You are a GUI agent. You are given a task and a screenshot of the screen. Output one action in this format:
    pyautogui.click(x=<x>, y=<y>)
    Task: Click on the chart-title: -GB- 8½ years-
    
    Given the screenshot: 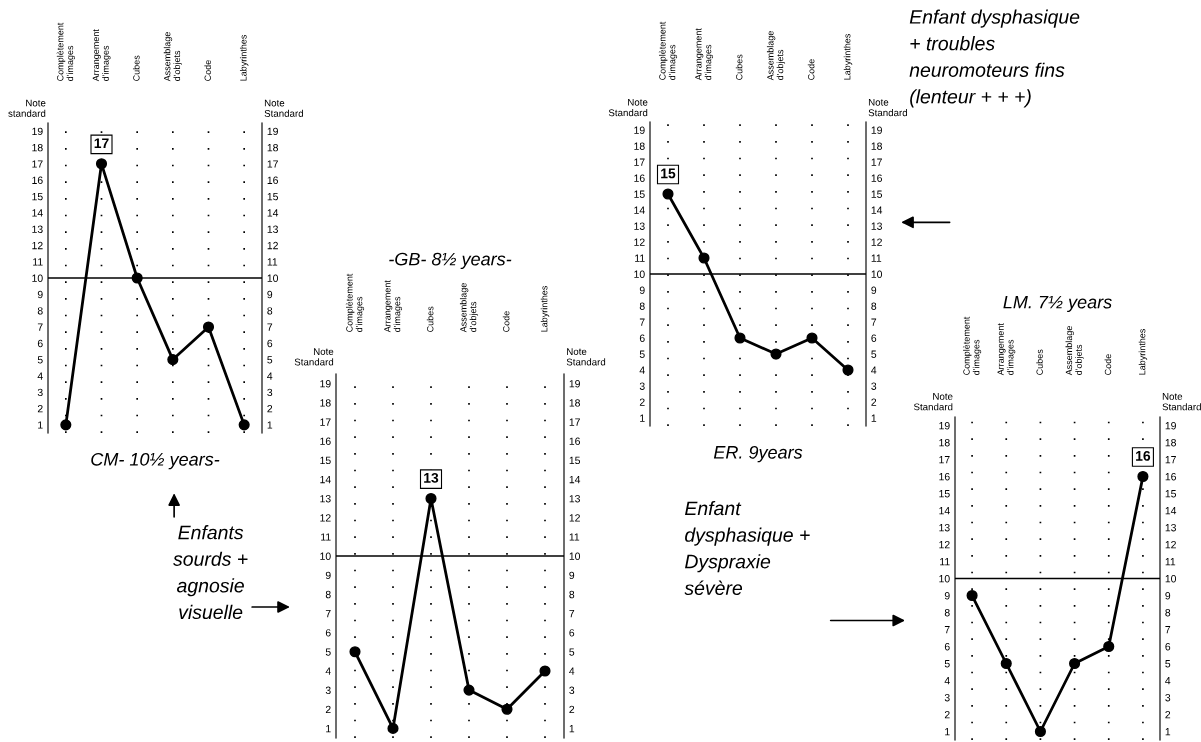 What is the action you would take?
    pyautogui.click(x=450, y=261)
    